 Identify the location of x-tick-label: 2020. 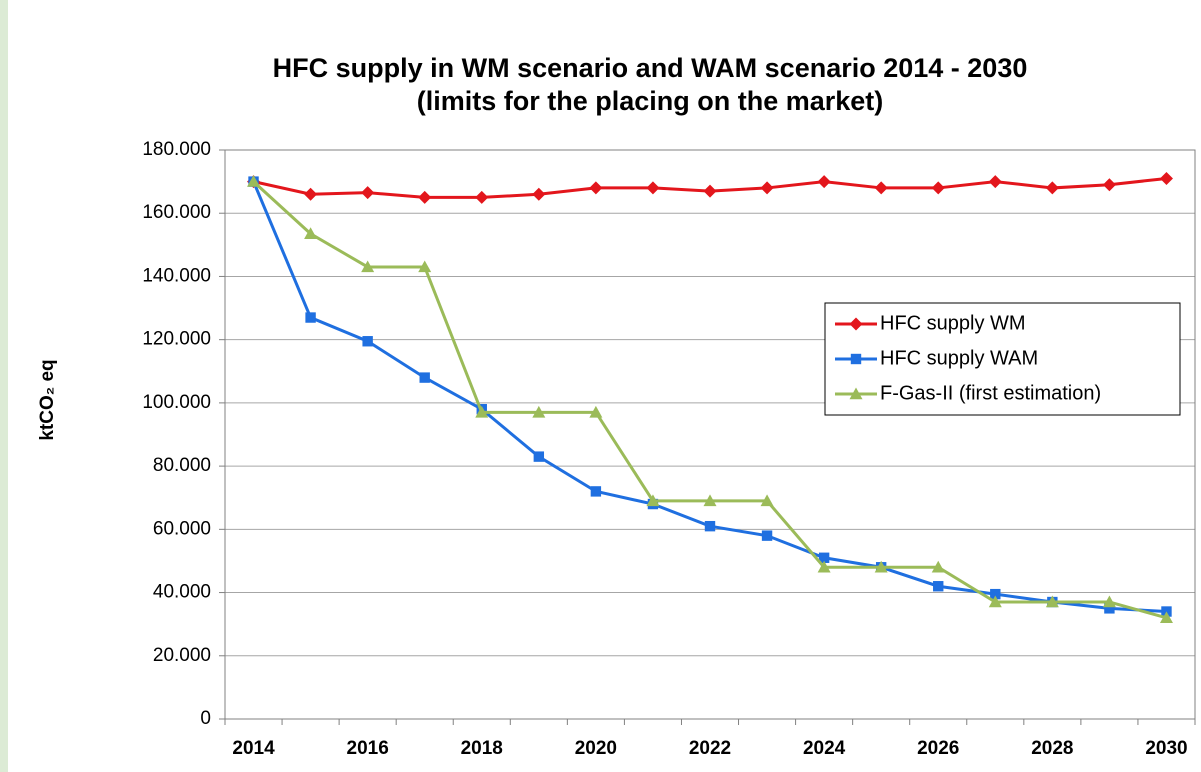
(596, 748).